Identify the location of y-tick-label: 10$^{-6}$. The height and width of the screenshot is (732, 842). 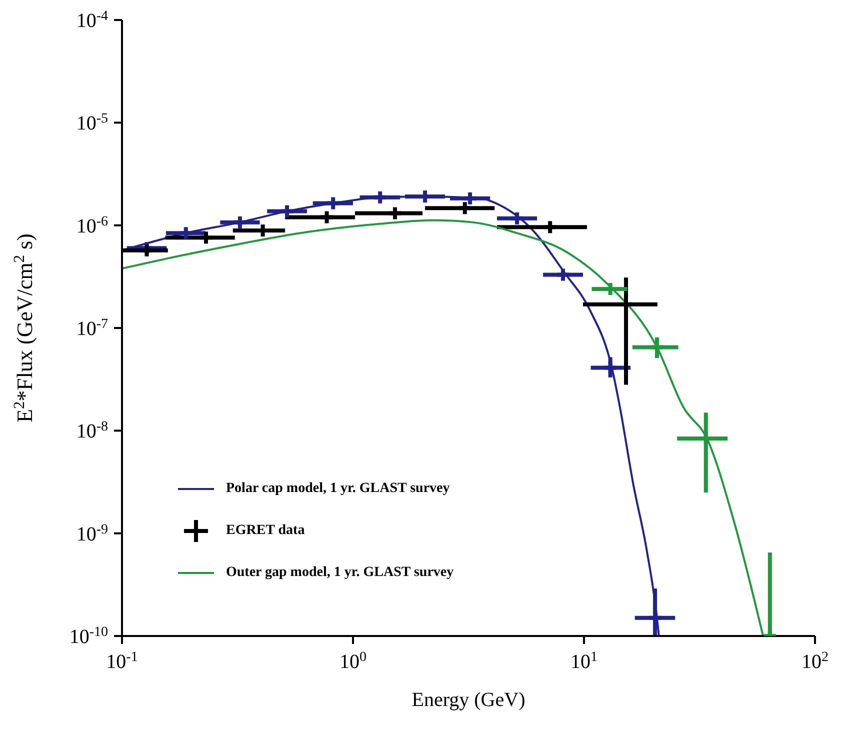
(92, 226).